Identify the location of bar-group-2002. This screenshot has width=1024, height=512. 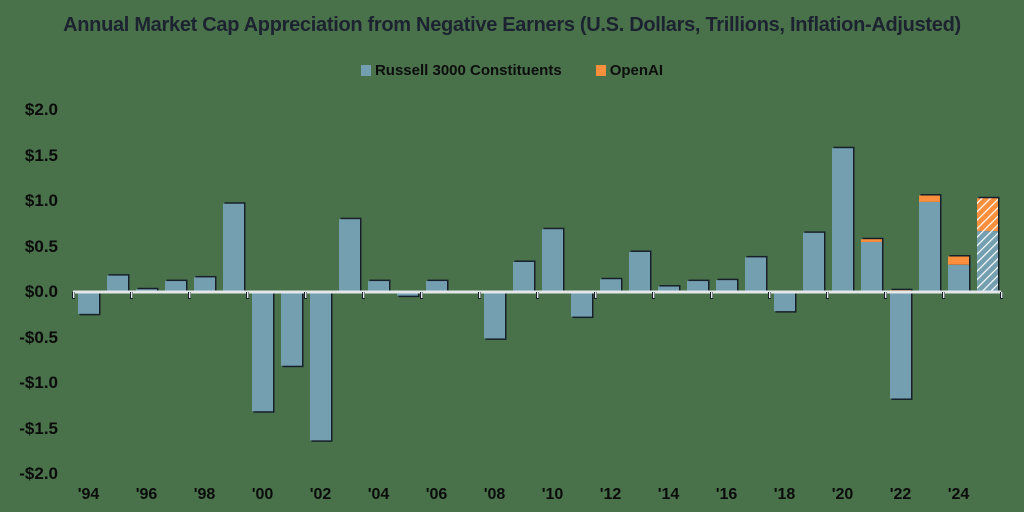
(321, 367).